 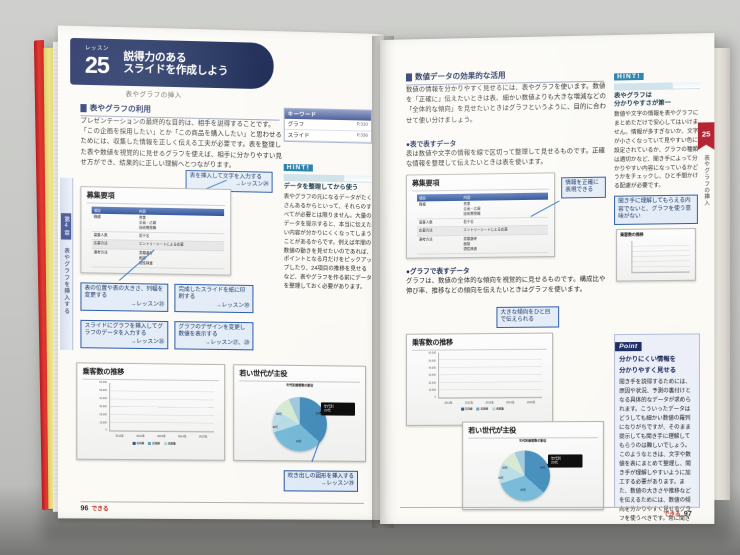 I want to click on left-section-heading-text: 表やグラフの利用, so click(x=120, y=108).